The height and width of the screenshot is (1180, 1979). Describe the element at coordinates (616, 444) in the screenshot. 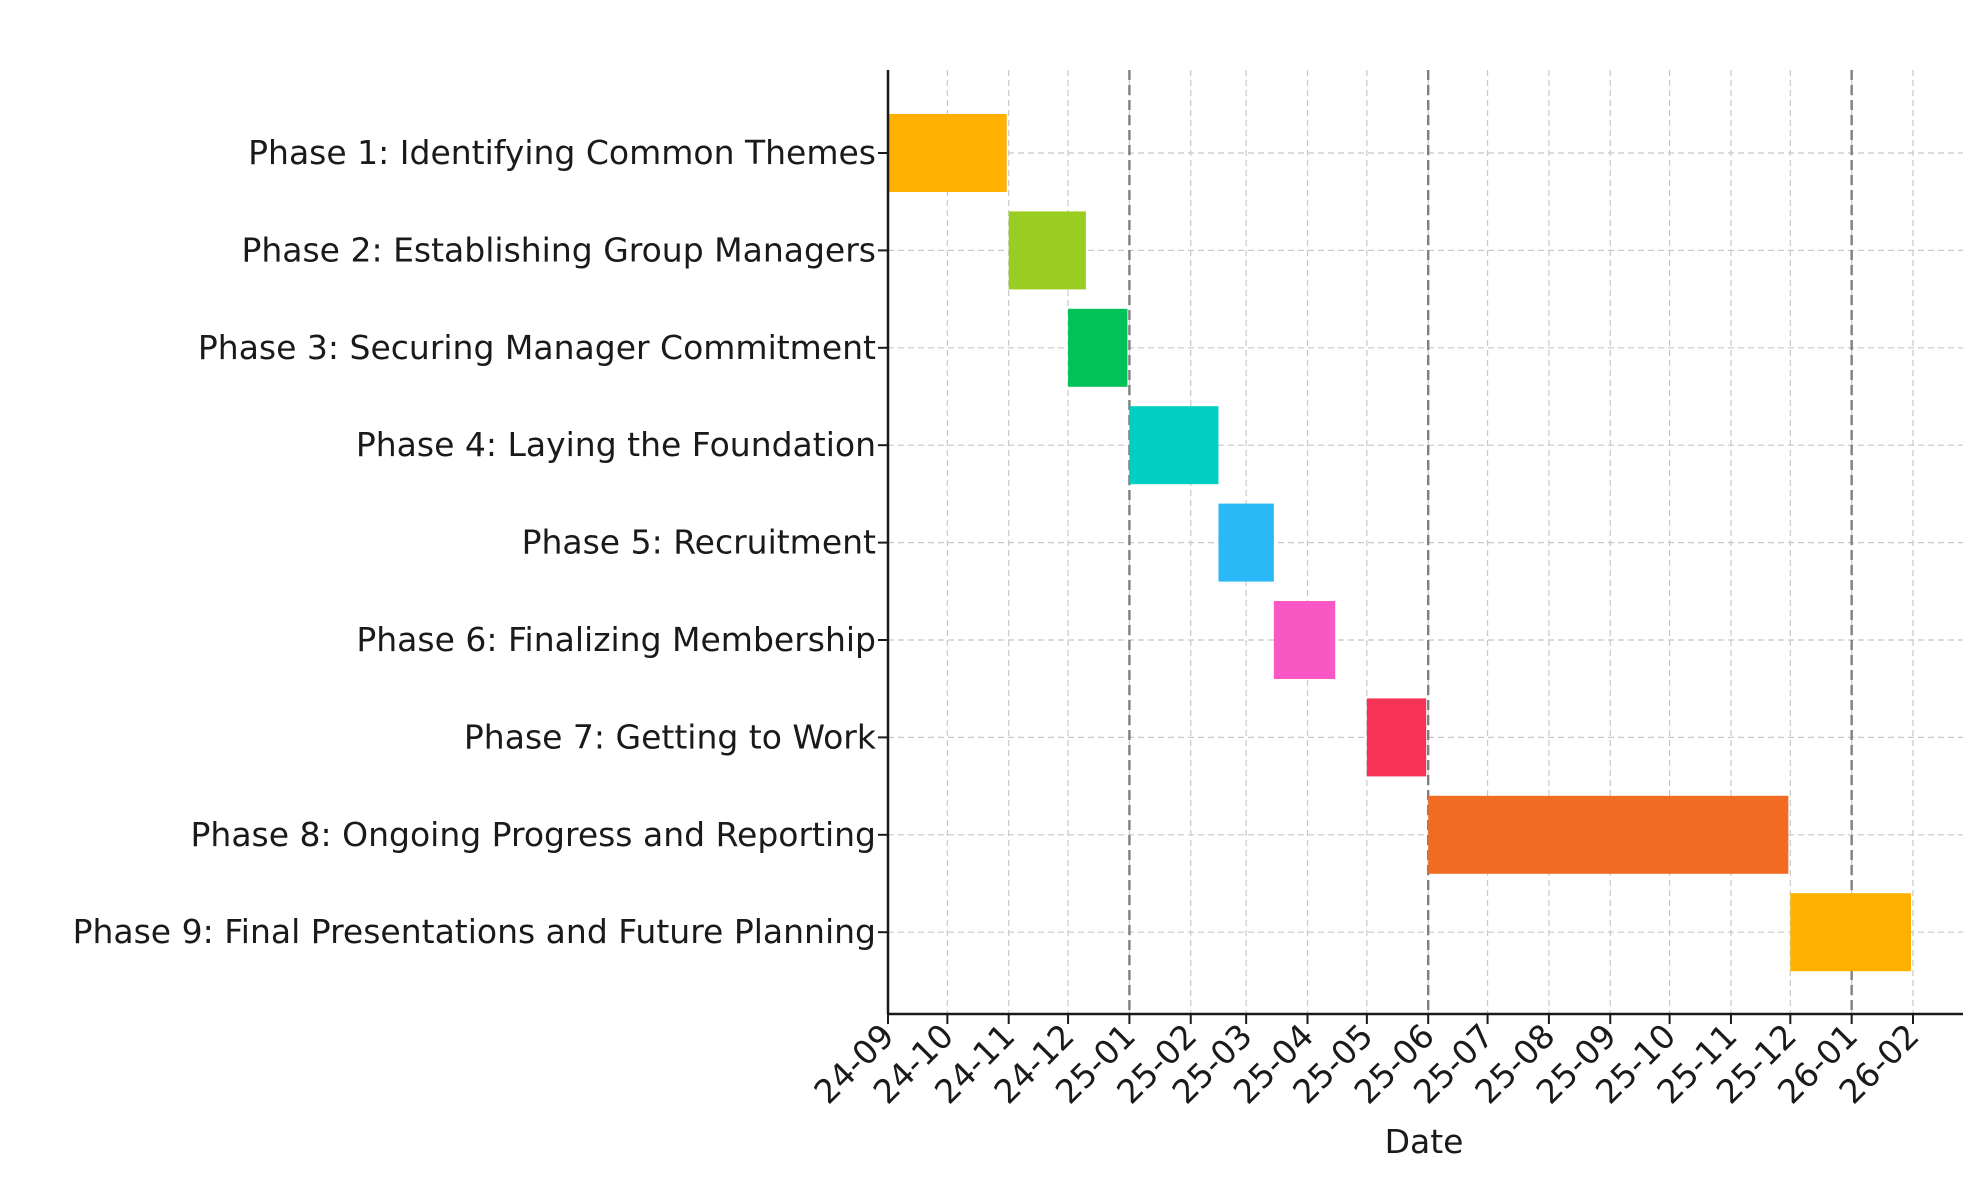

I see `task-label: Phase 4: Laying the Foundation` at that location.